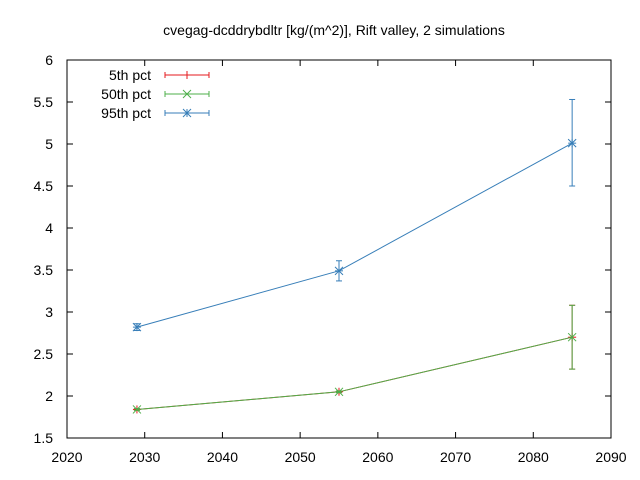 This screenshot has width=640, height=480. What do you see at coordinates (49, 396) in the screenshot?
I see `y-tick-label: 2` at bounding box center [49, 396].